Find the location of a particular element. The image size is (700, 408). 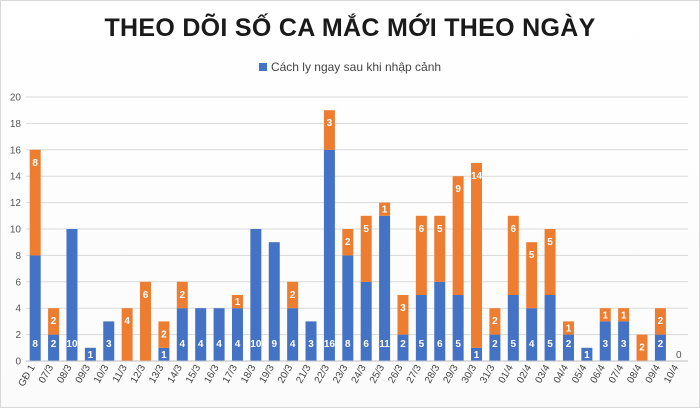

x-tick-label: 18/3 is located at coordinates (248, 374).